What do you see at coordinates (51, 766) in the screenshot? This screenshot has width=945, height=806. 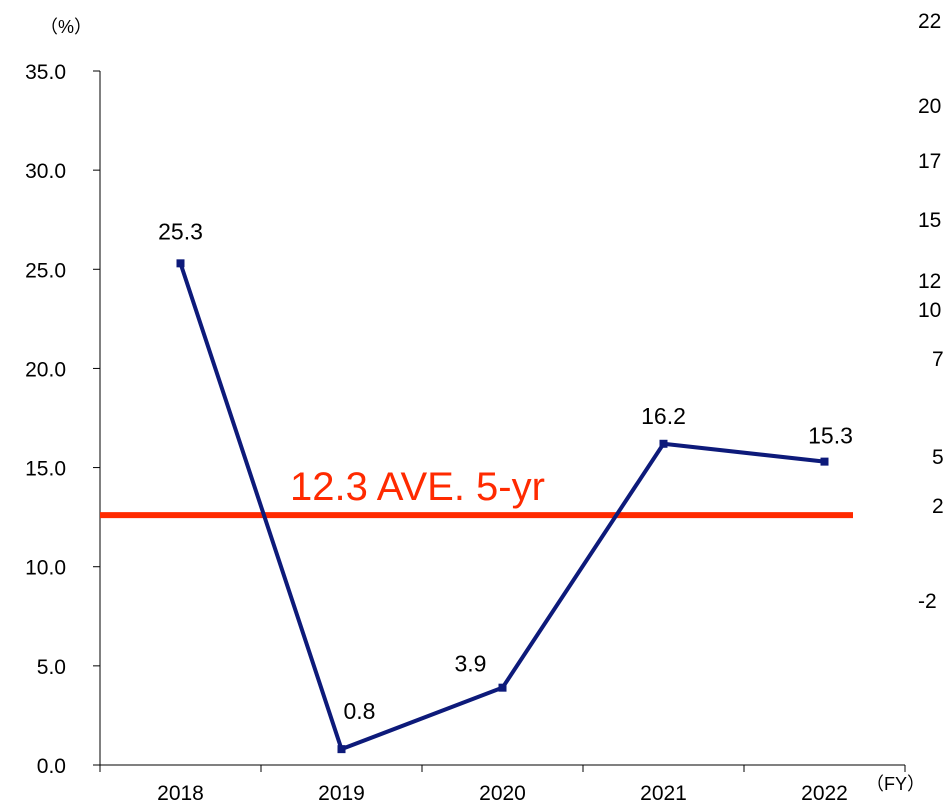 I see `y-tick-label: 0.0` at bounding box center [51, 766].